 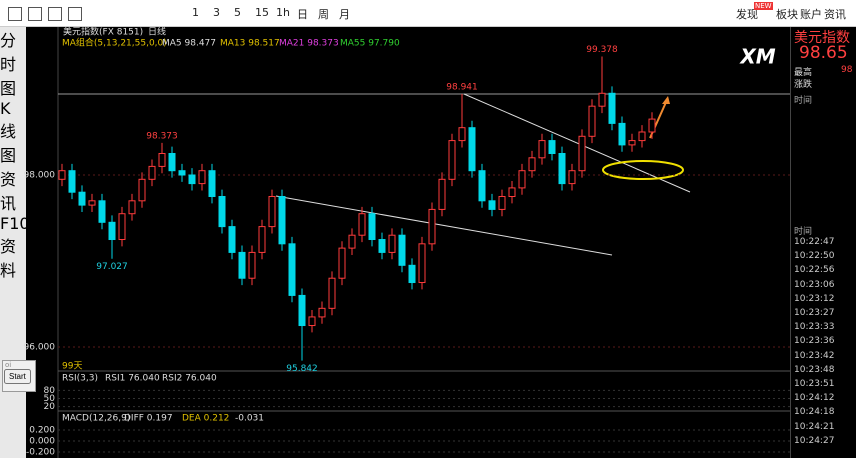 What do you see at coordinates (763, 6) in the screenshot?
I see `badge: NEW` at bounding box center [763, 6].